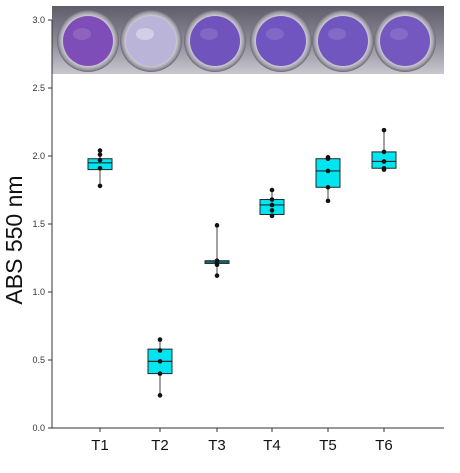  What do you see at coordinates (38, 292) in the screenshot?
I see `y-tick-label: 1.0` at bounding box center [38, 292].